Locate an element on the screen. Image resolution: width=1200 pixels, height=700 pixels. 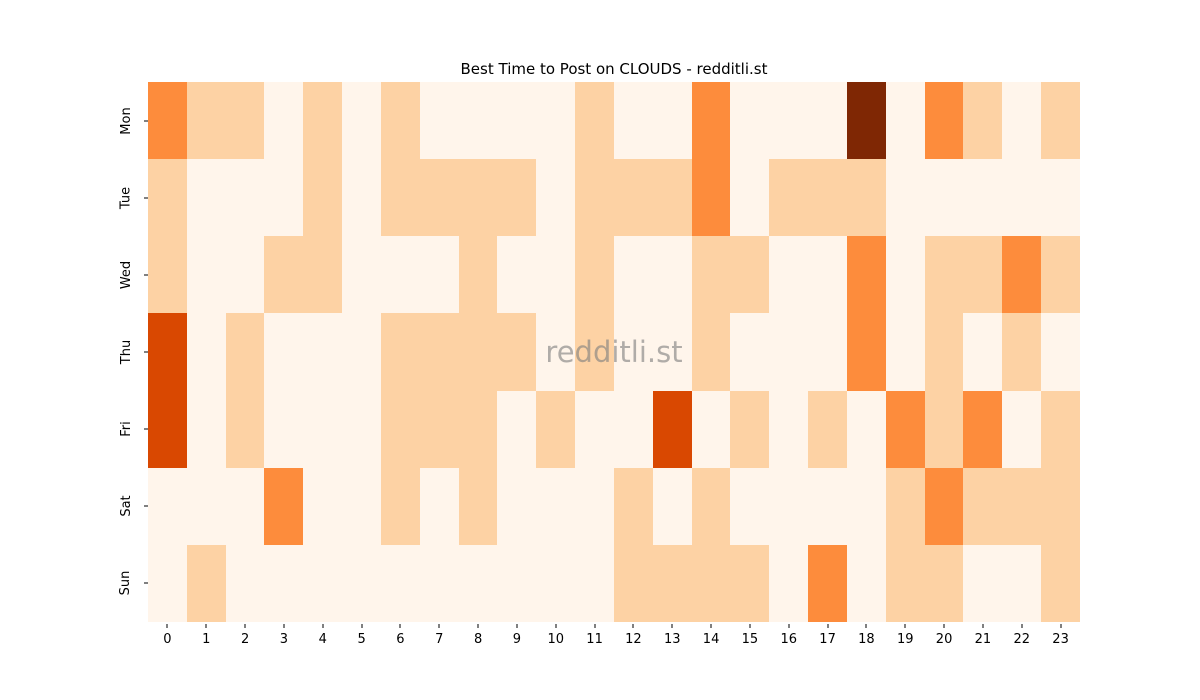
x-tick-label: 2 is located at coordinates (245, 639).